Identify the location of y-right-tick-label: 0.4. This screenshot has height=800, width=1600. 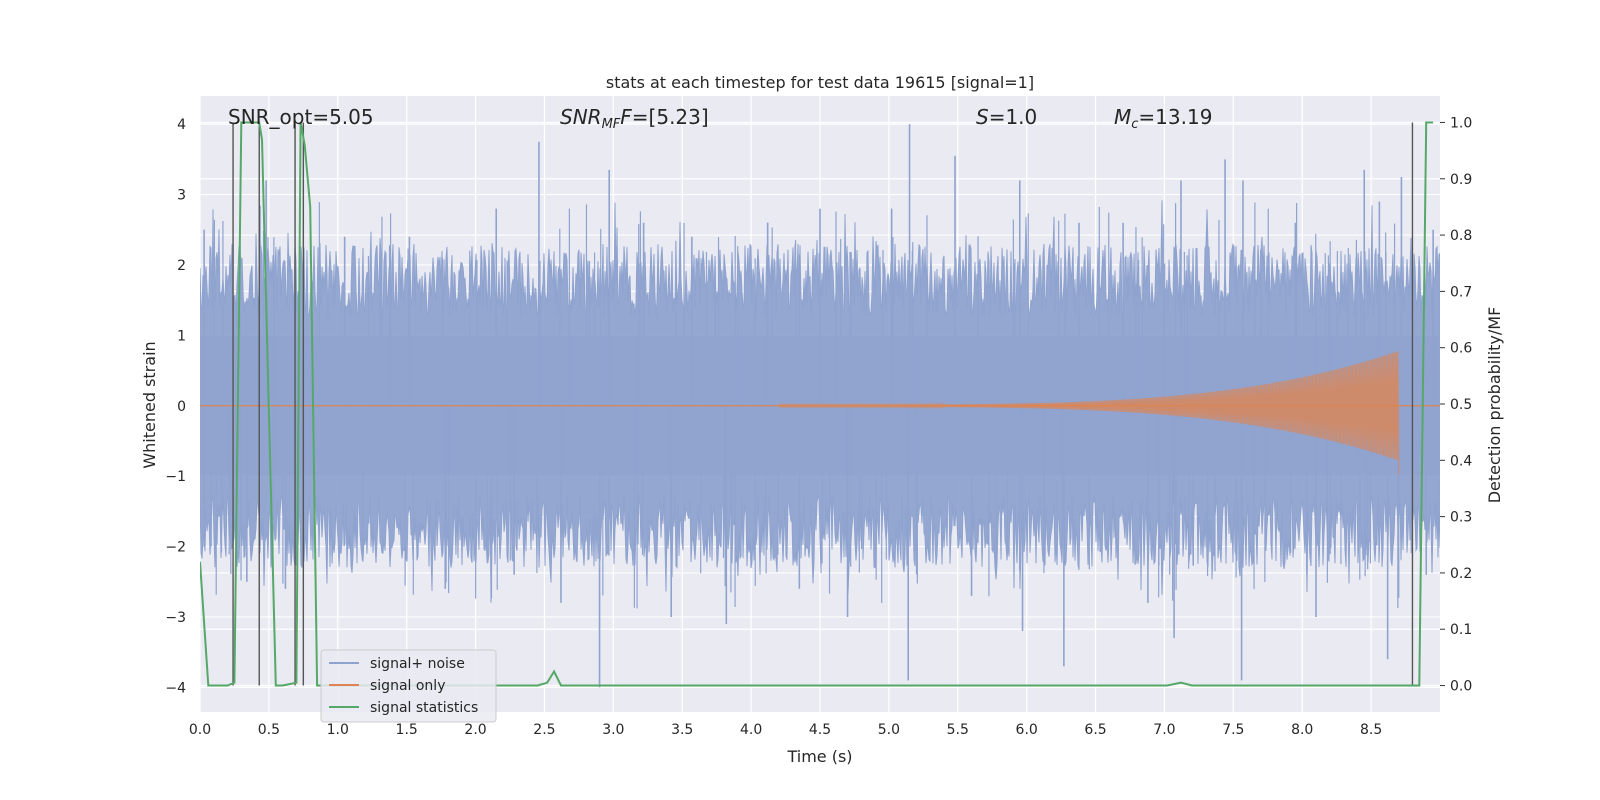
(1461, 461).